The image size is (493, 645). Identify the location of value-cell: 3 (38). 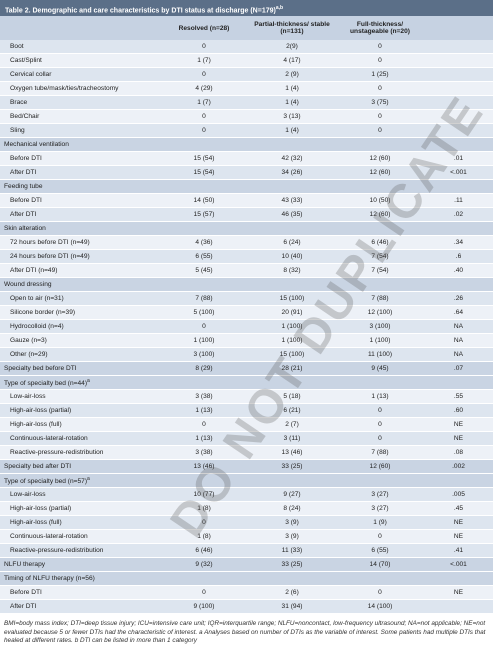
(204, 452).